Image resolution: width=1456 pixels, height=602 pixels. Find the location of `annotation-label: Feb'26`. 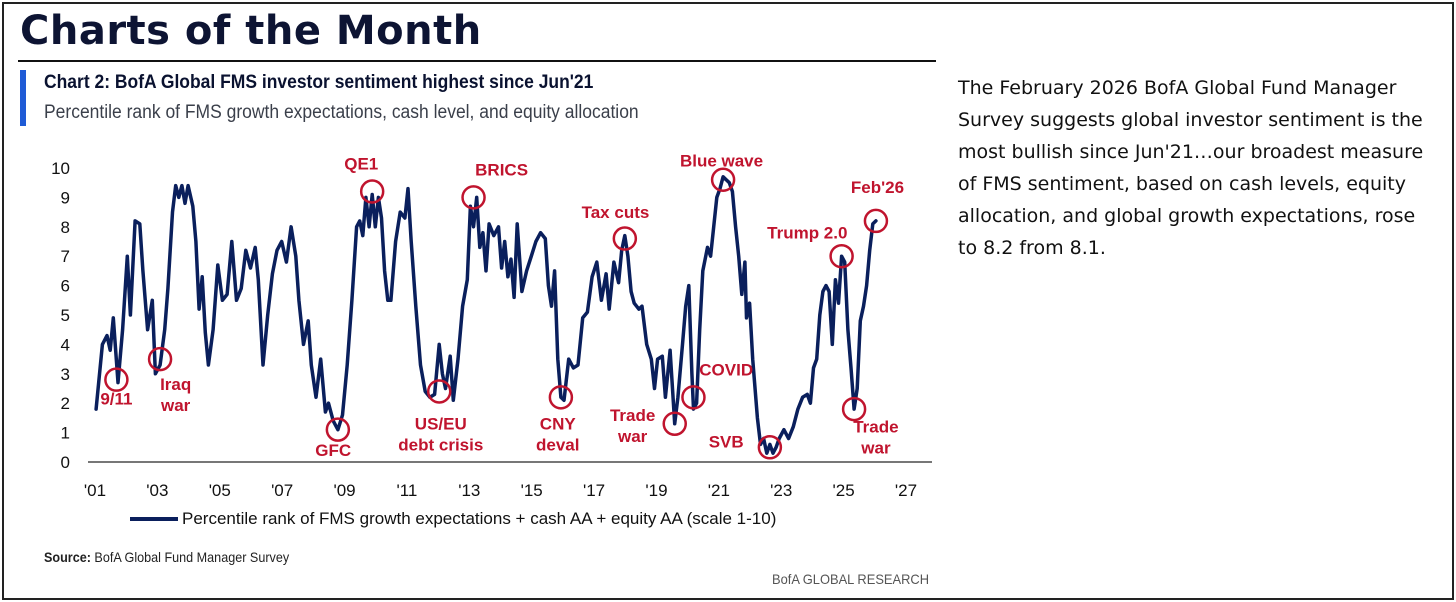

annotation-label: Feb'26 is located at coordinates (877, 187).